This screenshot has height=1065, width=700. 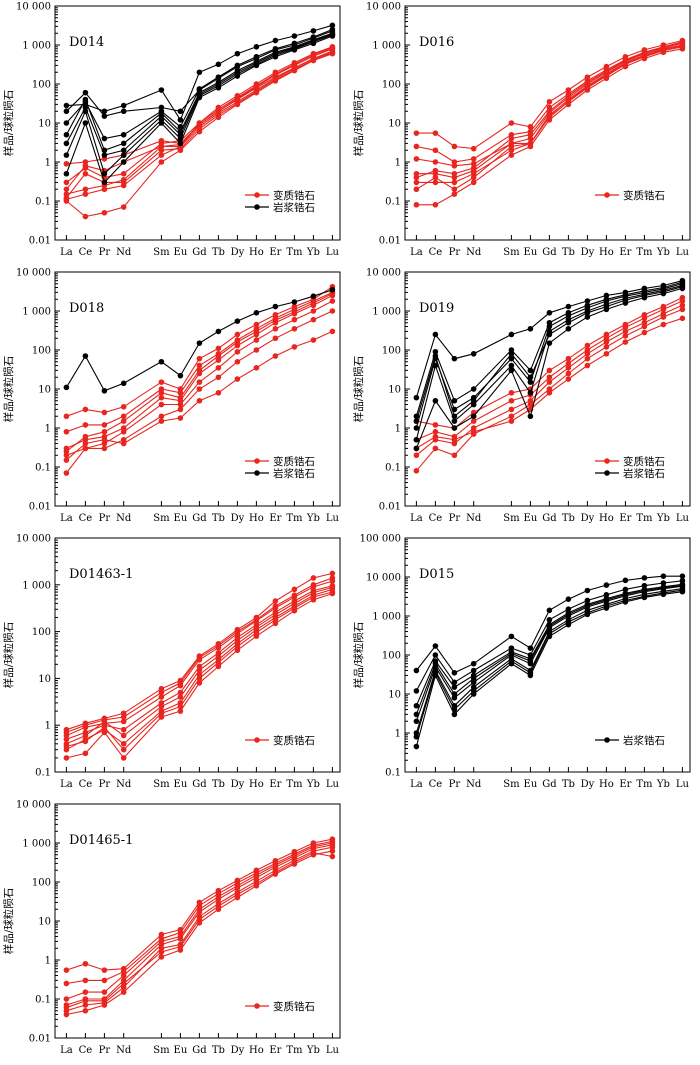 I want to click on legend-item: 岩浆锆石, so click(x=630, y=740).